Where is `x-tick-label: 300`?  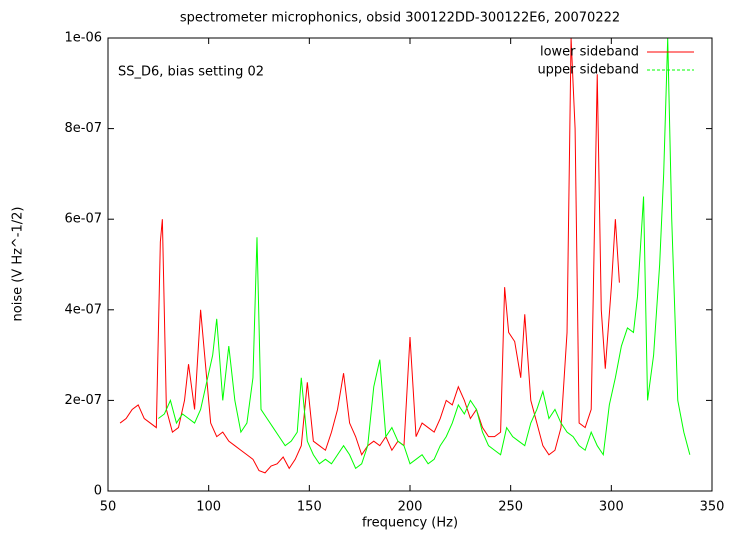 x-tick-label: 300 is located at coordinates (611, 507).